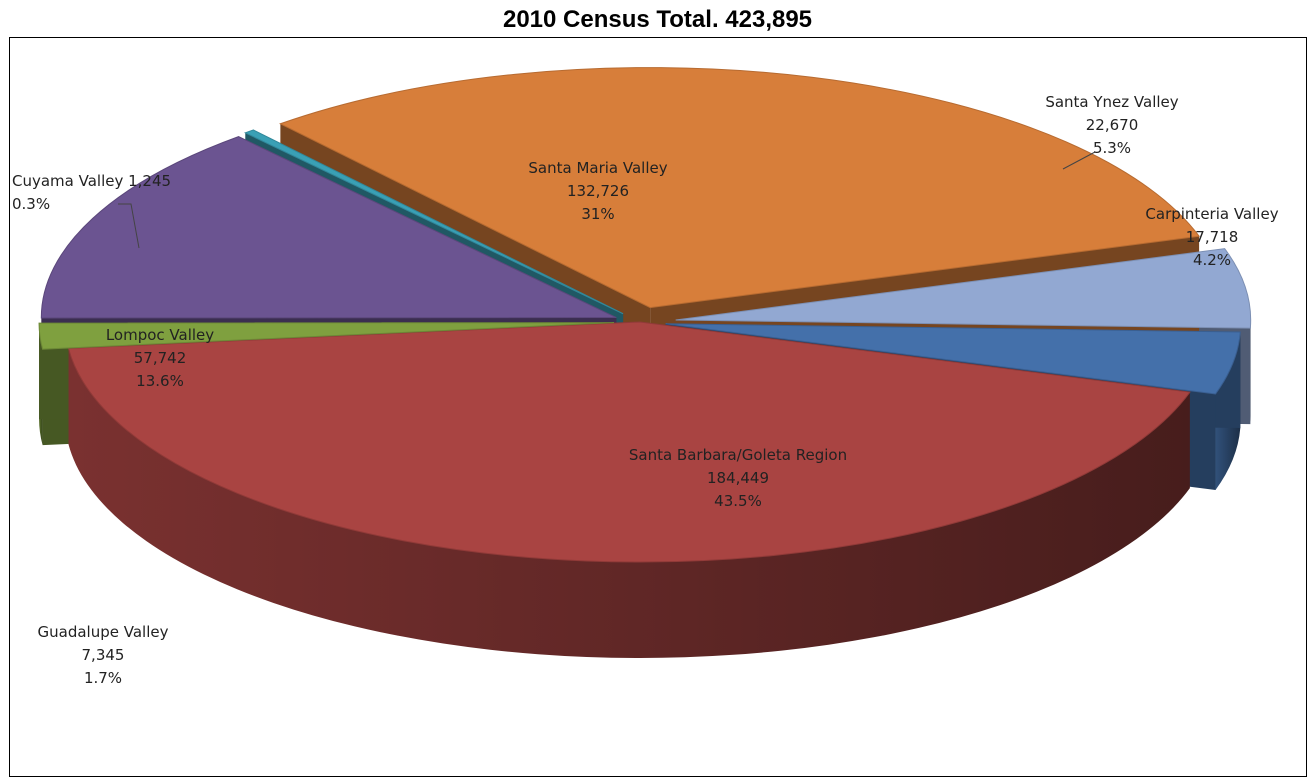 The height and width of the screenshot is (777, 1315). Describe the element at coordinates (738, 455) in the screenshot. I see `slice-label-name-santa-barbara-goleta-region: Santa Barbara/Goleta Region` at that location.